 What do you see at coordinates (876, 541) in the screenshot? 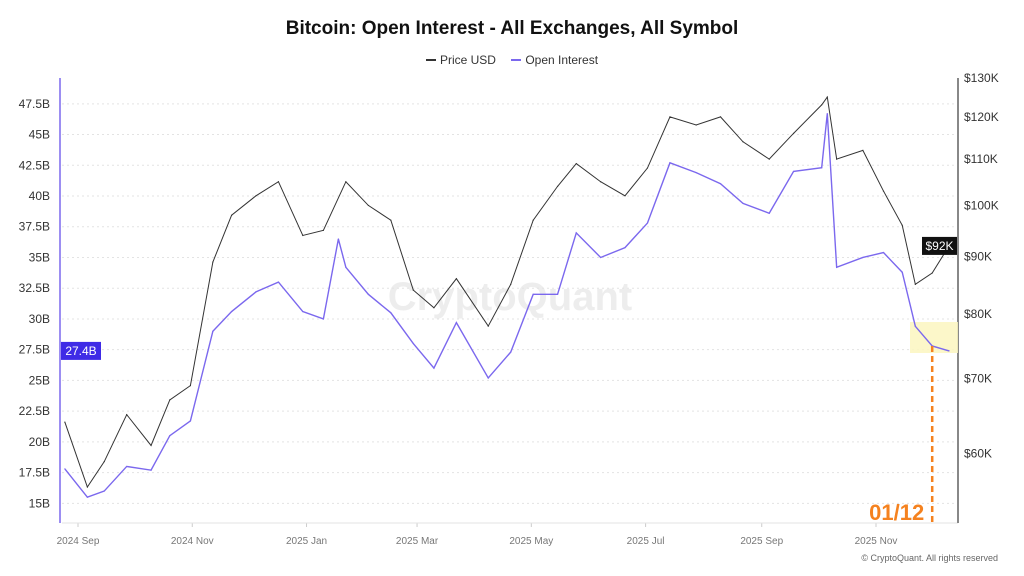
I see `x-tick: 2025 Nov` at bounding box center [876, 541].